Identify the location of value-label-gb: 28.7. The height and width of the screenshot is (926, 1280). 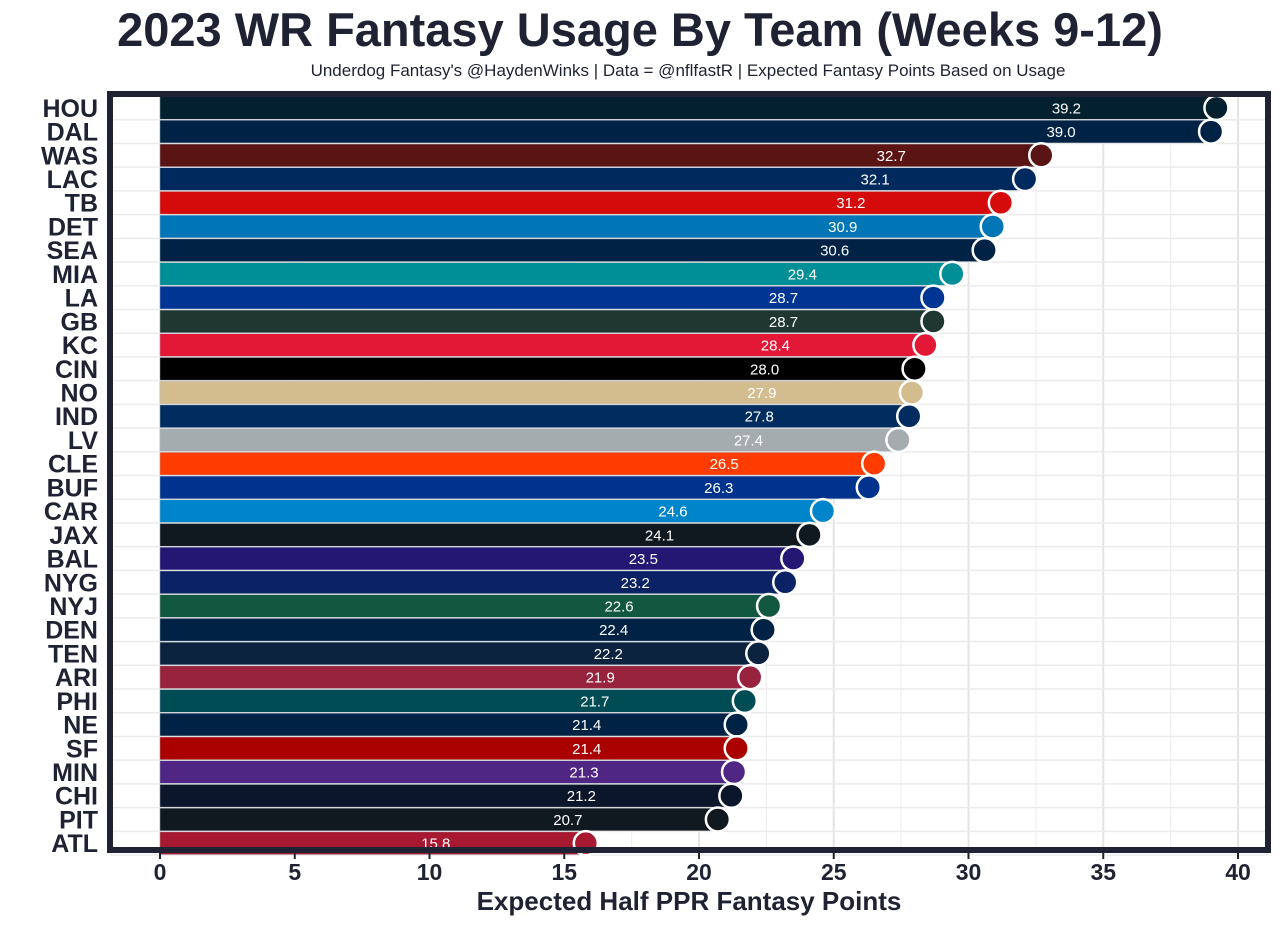
(783, 322).